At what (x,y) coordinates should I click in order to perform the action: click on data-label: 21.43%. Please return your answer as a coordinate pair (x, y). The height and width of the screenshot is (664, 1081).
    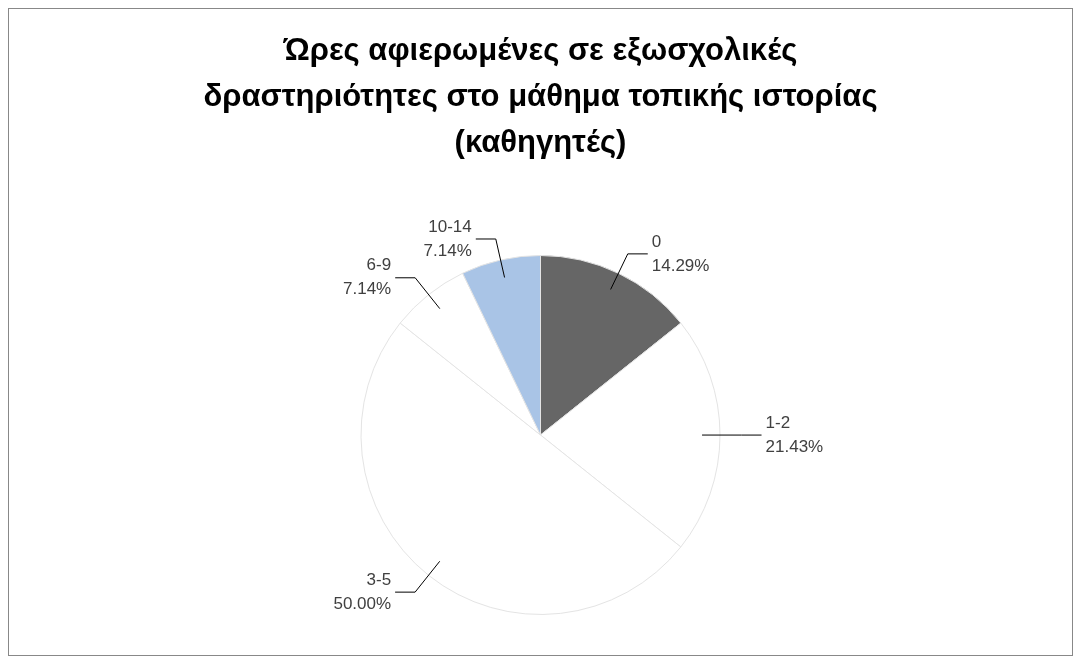
    Looking at the image, I should click on (794, 446).